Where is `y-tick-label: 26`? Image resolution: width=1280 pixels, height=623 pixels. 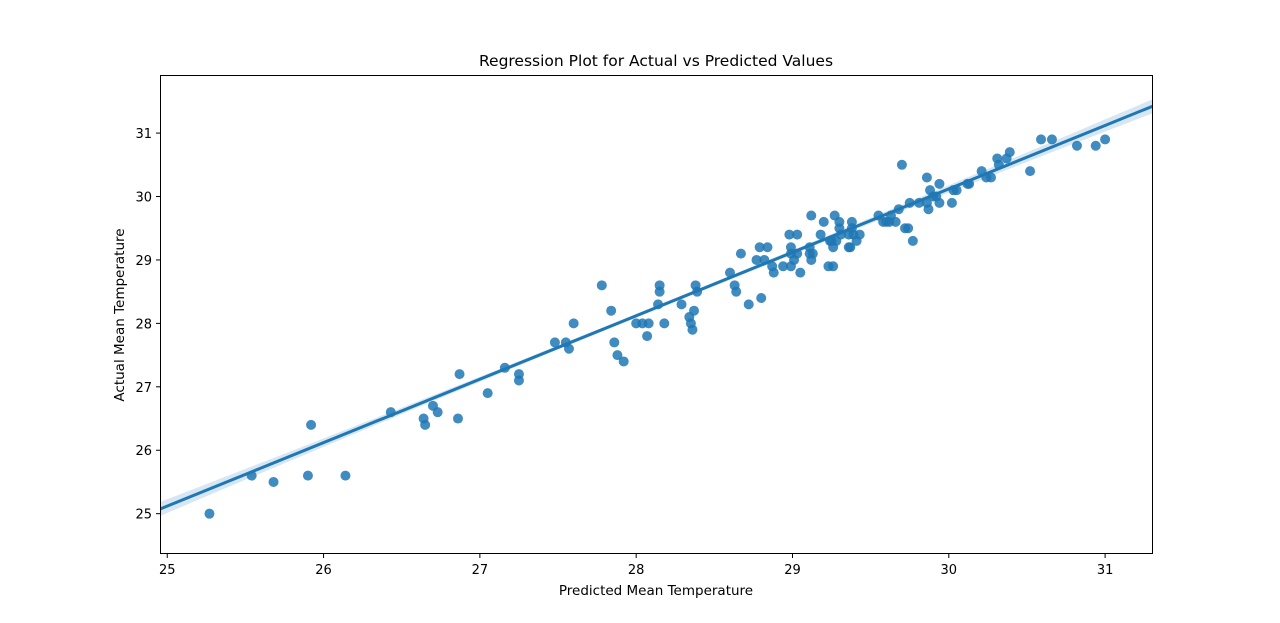
y-tick-label: 26 is located at coordinates (143, 451).